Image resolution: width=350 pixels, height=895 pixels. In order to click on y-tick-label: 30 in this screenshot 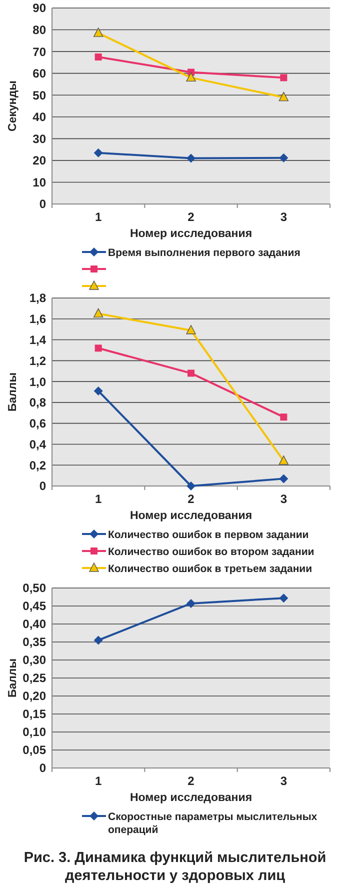, I will do `click(39, 139)`.